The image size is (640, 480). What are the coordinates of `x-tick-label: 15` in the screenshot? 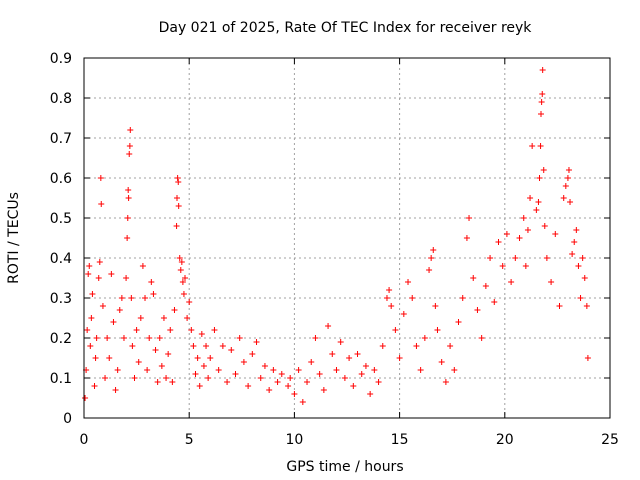 It's located at (400, 440).